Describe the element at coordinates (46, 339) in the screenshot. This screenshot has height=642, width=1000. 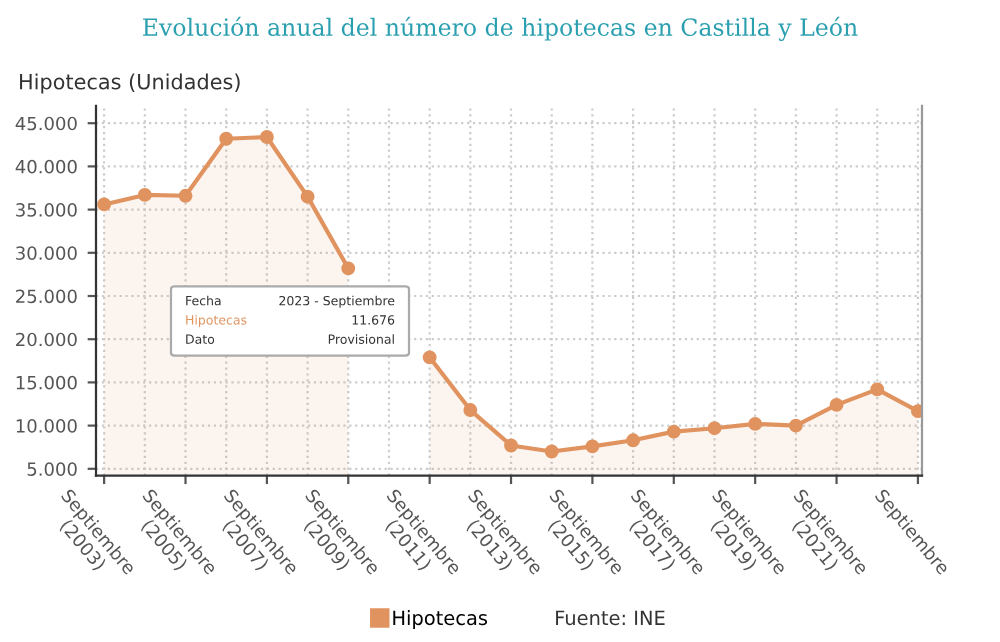
I see `y-tick-label: 20.000` at that location.